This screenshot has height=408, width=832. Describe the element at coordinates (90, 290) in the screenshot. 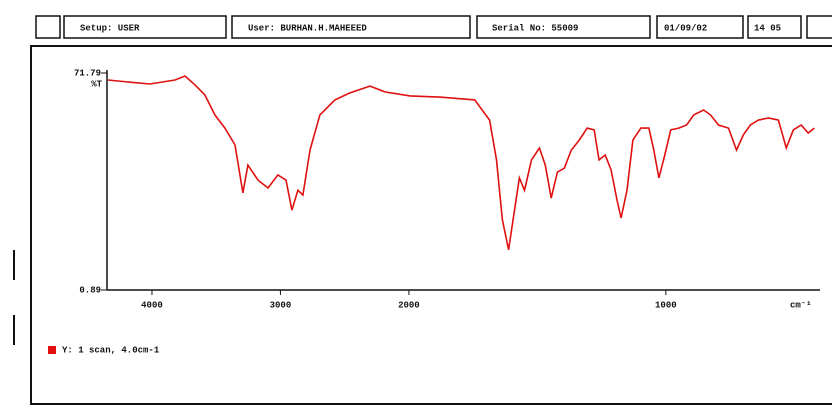

I see `y-tick-label: 0.89` at that location.